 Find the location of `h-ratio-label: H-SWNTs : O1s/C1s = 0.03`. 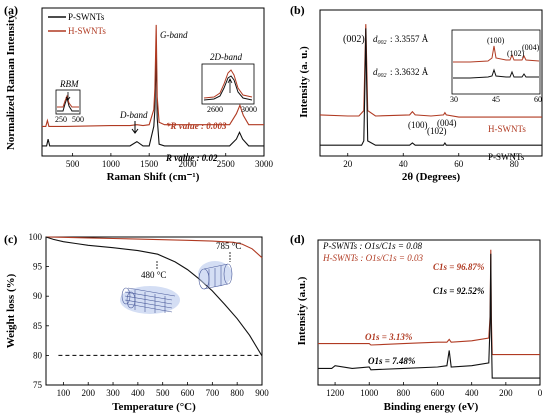

h-ratio-label: H-SWNTs : O1s/C1s = 0.03 is located at coordinates (373, 258).